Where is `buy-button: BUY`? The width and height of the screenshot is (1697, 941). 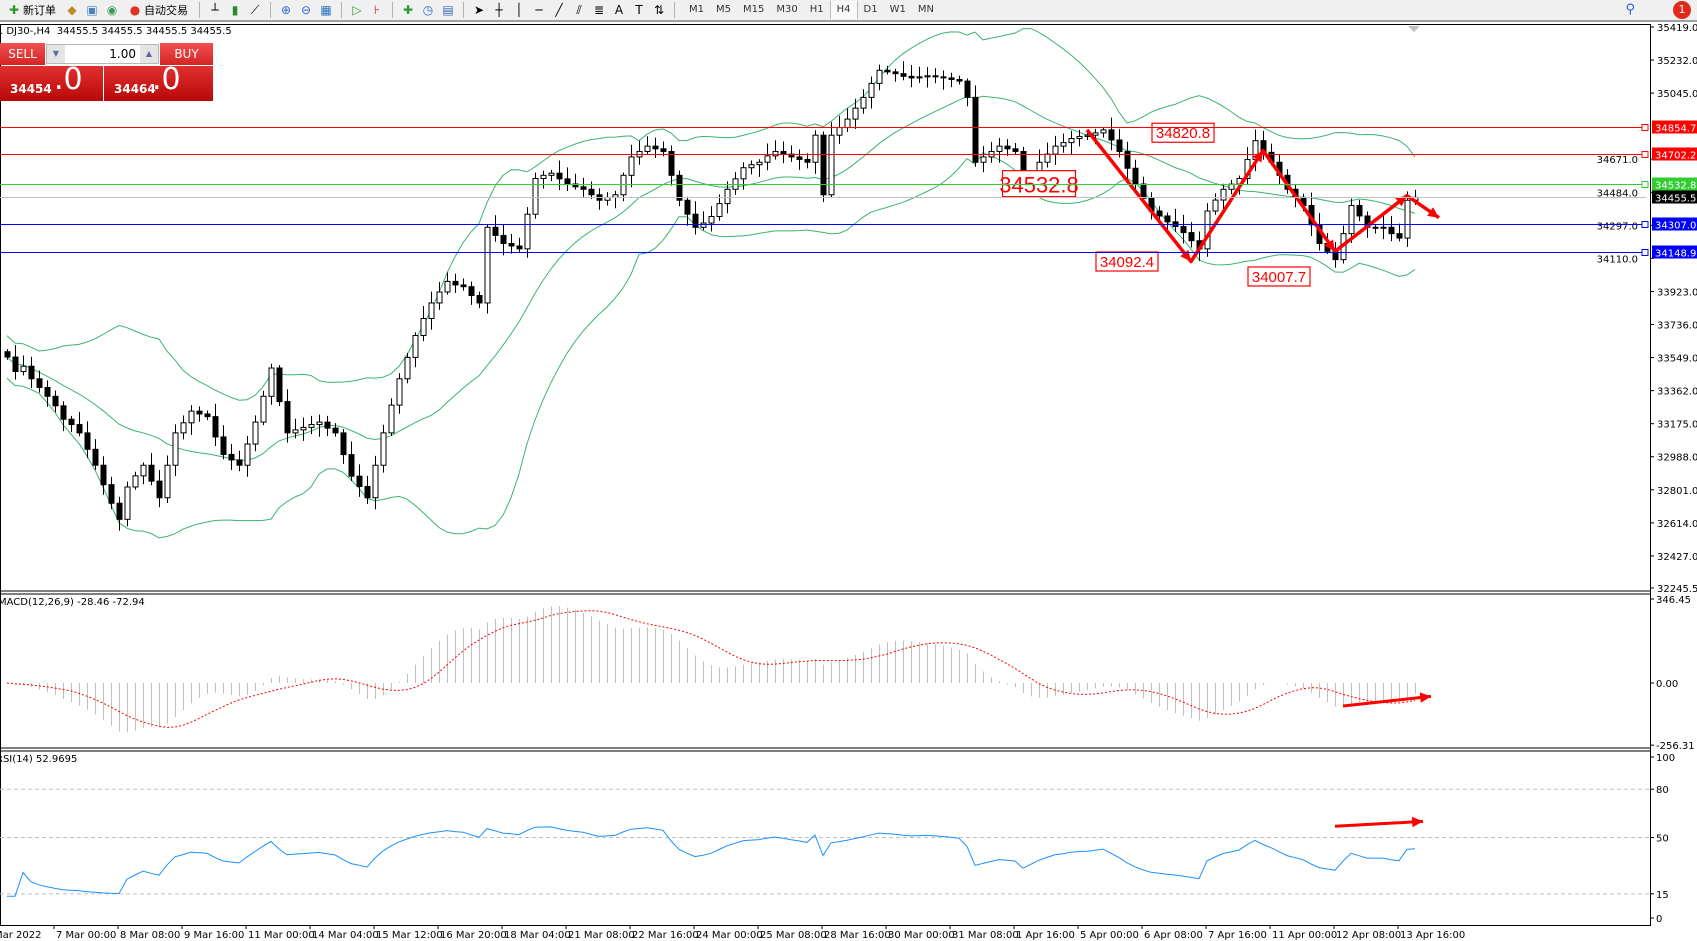
buy-button: BUY is located at coordinates (186, 54).